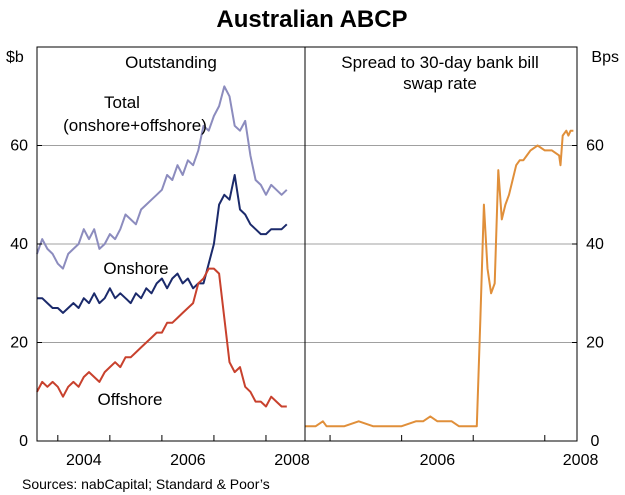 This screenshot has width=625, height=495. Describe the element at coordinates (161, 337) in the screenshot. I see `series-line-offshore` at that location.